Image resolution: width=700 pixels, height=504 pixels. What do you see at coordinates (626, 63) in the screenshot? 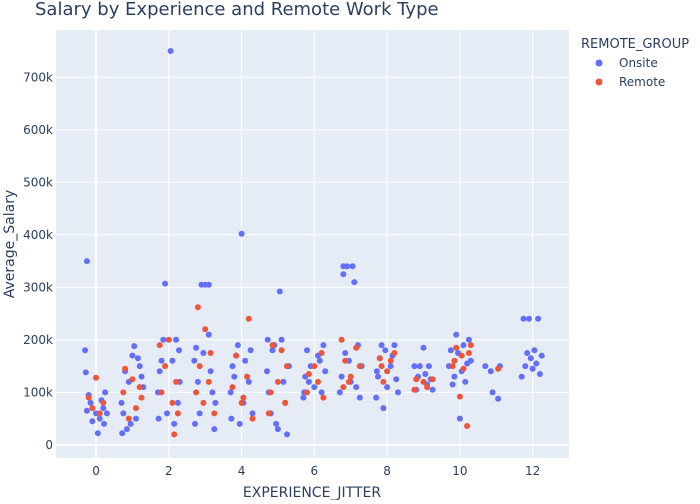
I see `legend-item-onsite: Onsite` at bounding box center [626, 63].